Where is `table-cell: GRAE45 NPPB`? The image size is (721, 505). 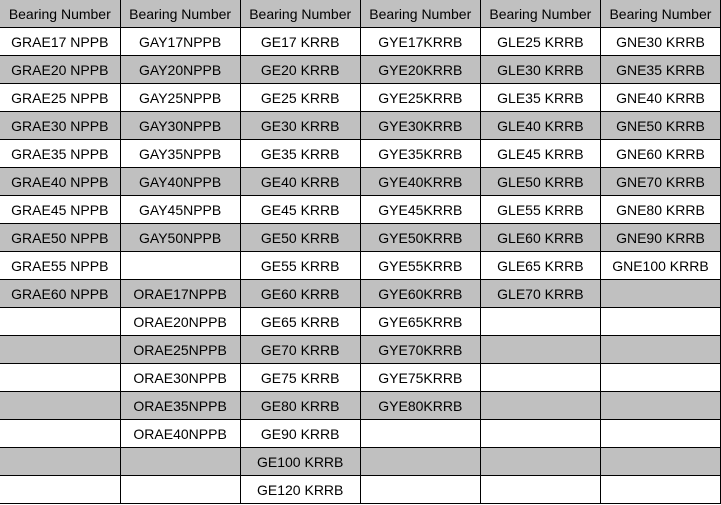 table-cell: GRAE45 NPPB is located at coordinates (60, 209).